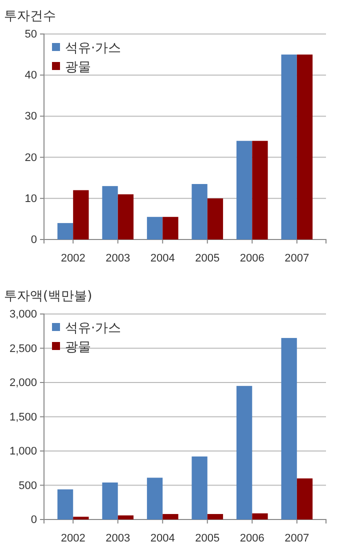 The image size is (340, 559). What do you see at coordinates (23, 314) in the screenshot?
I see `y-tick-label: 3,000` at bounding box center [23, 314].